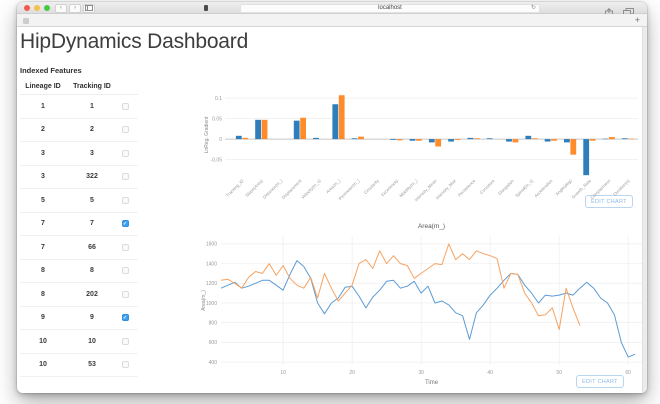  I want to click on page-title: HipDynamics Dashboard, so click(134, 41).